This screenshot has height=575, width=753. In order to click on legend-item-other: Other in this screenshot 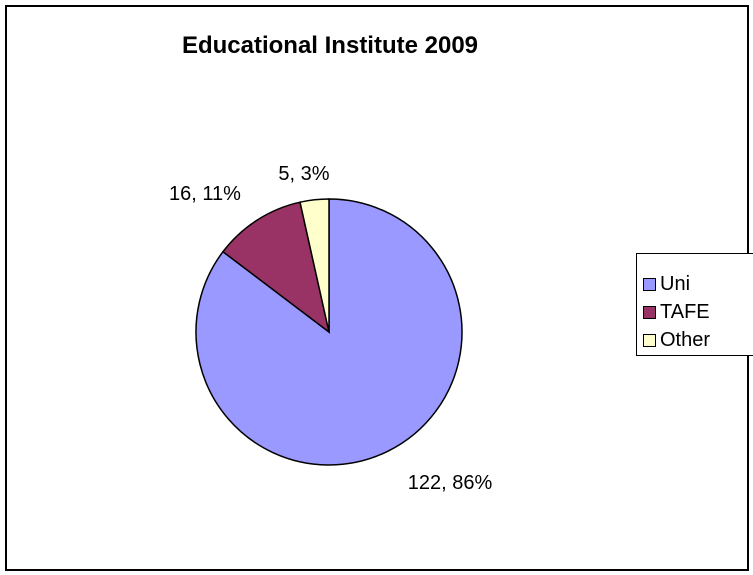, I will do `click(676, 340)`.